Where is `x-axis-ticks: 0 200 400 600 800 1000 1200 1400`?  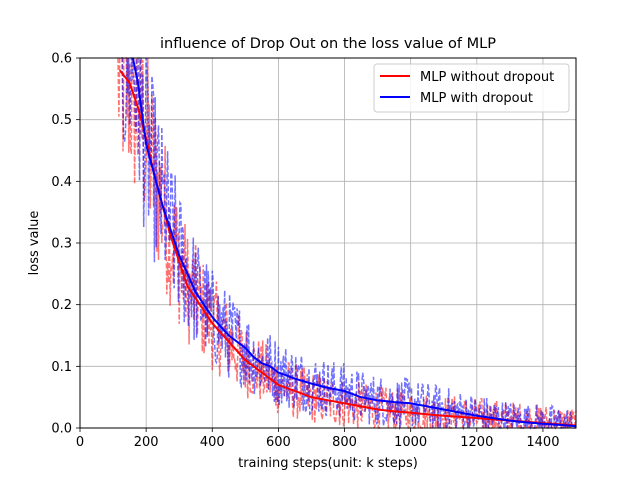 x-axis-ticks: 0 200 400 600 800 1000 1200 1400 is located at coordinates (317, 439).